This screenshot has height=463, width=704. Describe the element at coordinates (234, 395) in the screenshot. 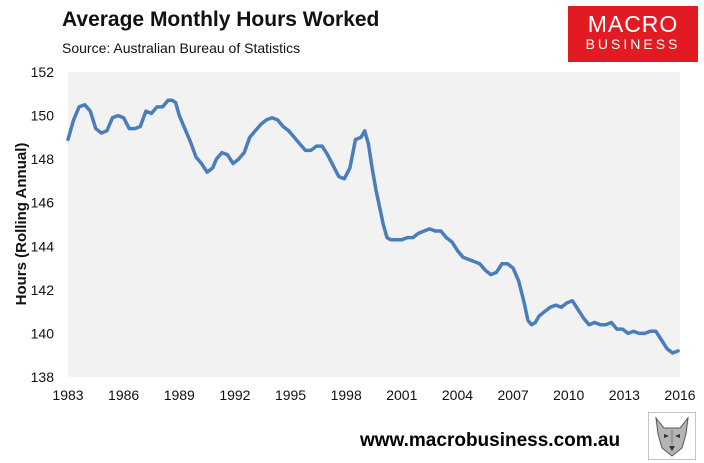

I see `x-tick-label: 1992` at that location.